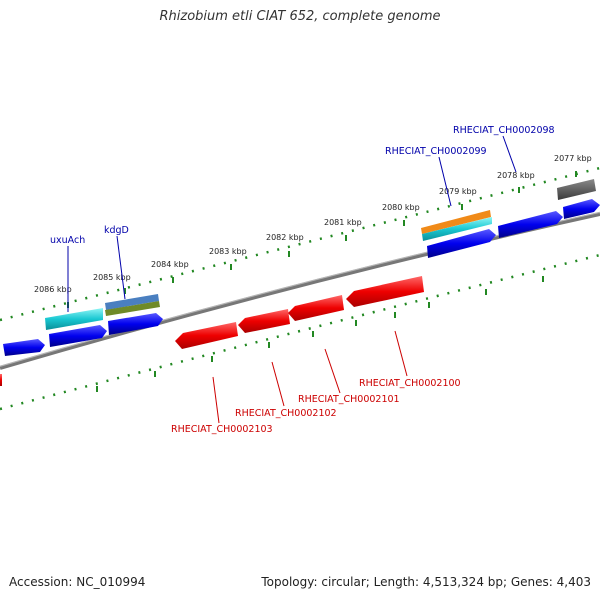  I want to click on scale-label-2077: 2077 kbp, so click(573, 158).